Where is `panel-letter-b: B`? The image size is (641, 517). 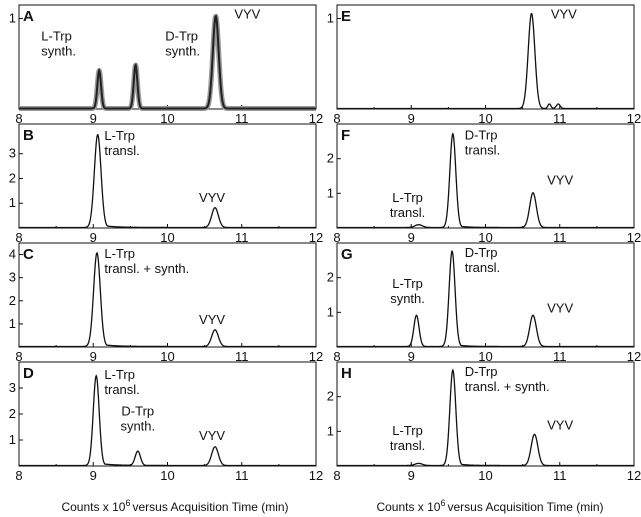 panel-letter-b: B is located at coordinates (28, 135).